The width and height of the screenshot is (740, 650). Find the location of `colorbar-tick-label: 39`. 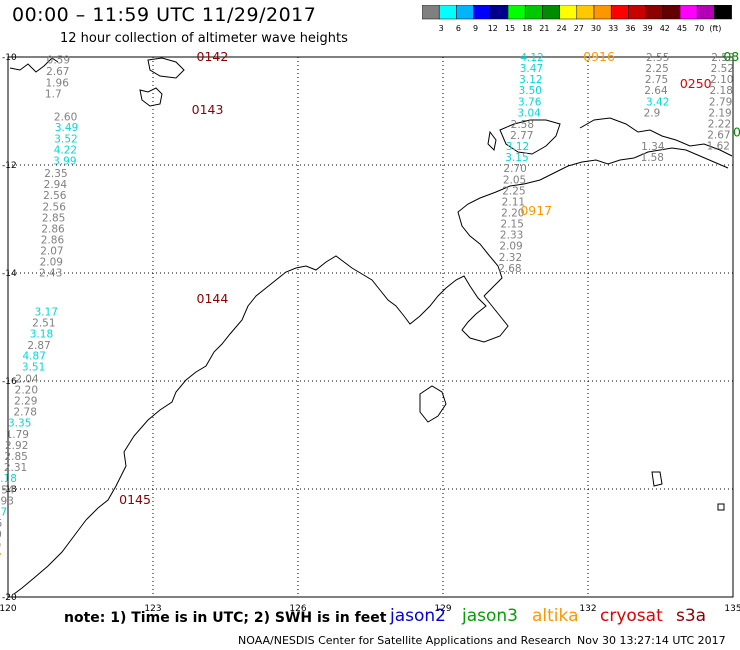

colorbar-tick-label: 39 is located at coordinates (648, 28).